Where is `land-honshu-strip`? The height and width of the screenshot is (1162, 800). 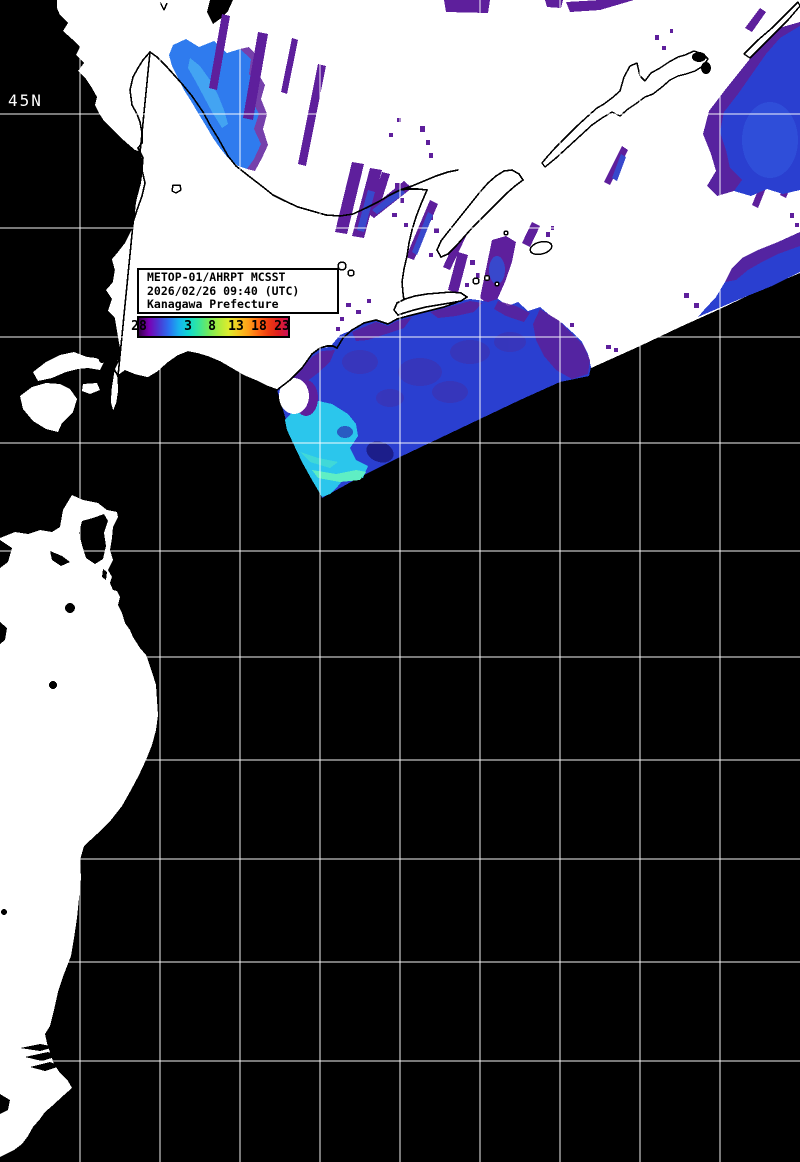 land-honshu-strip is located at coordinates (79, 826).